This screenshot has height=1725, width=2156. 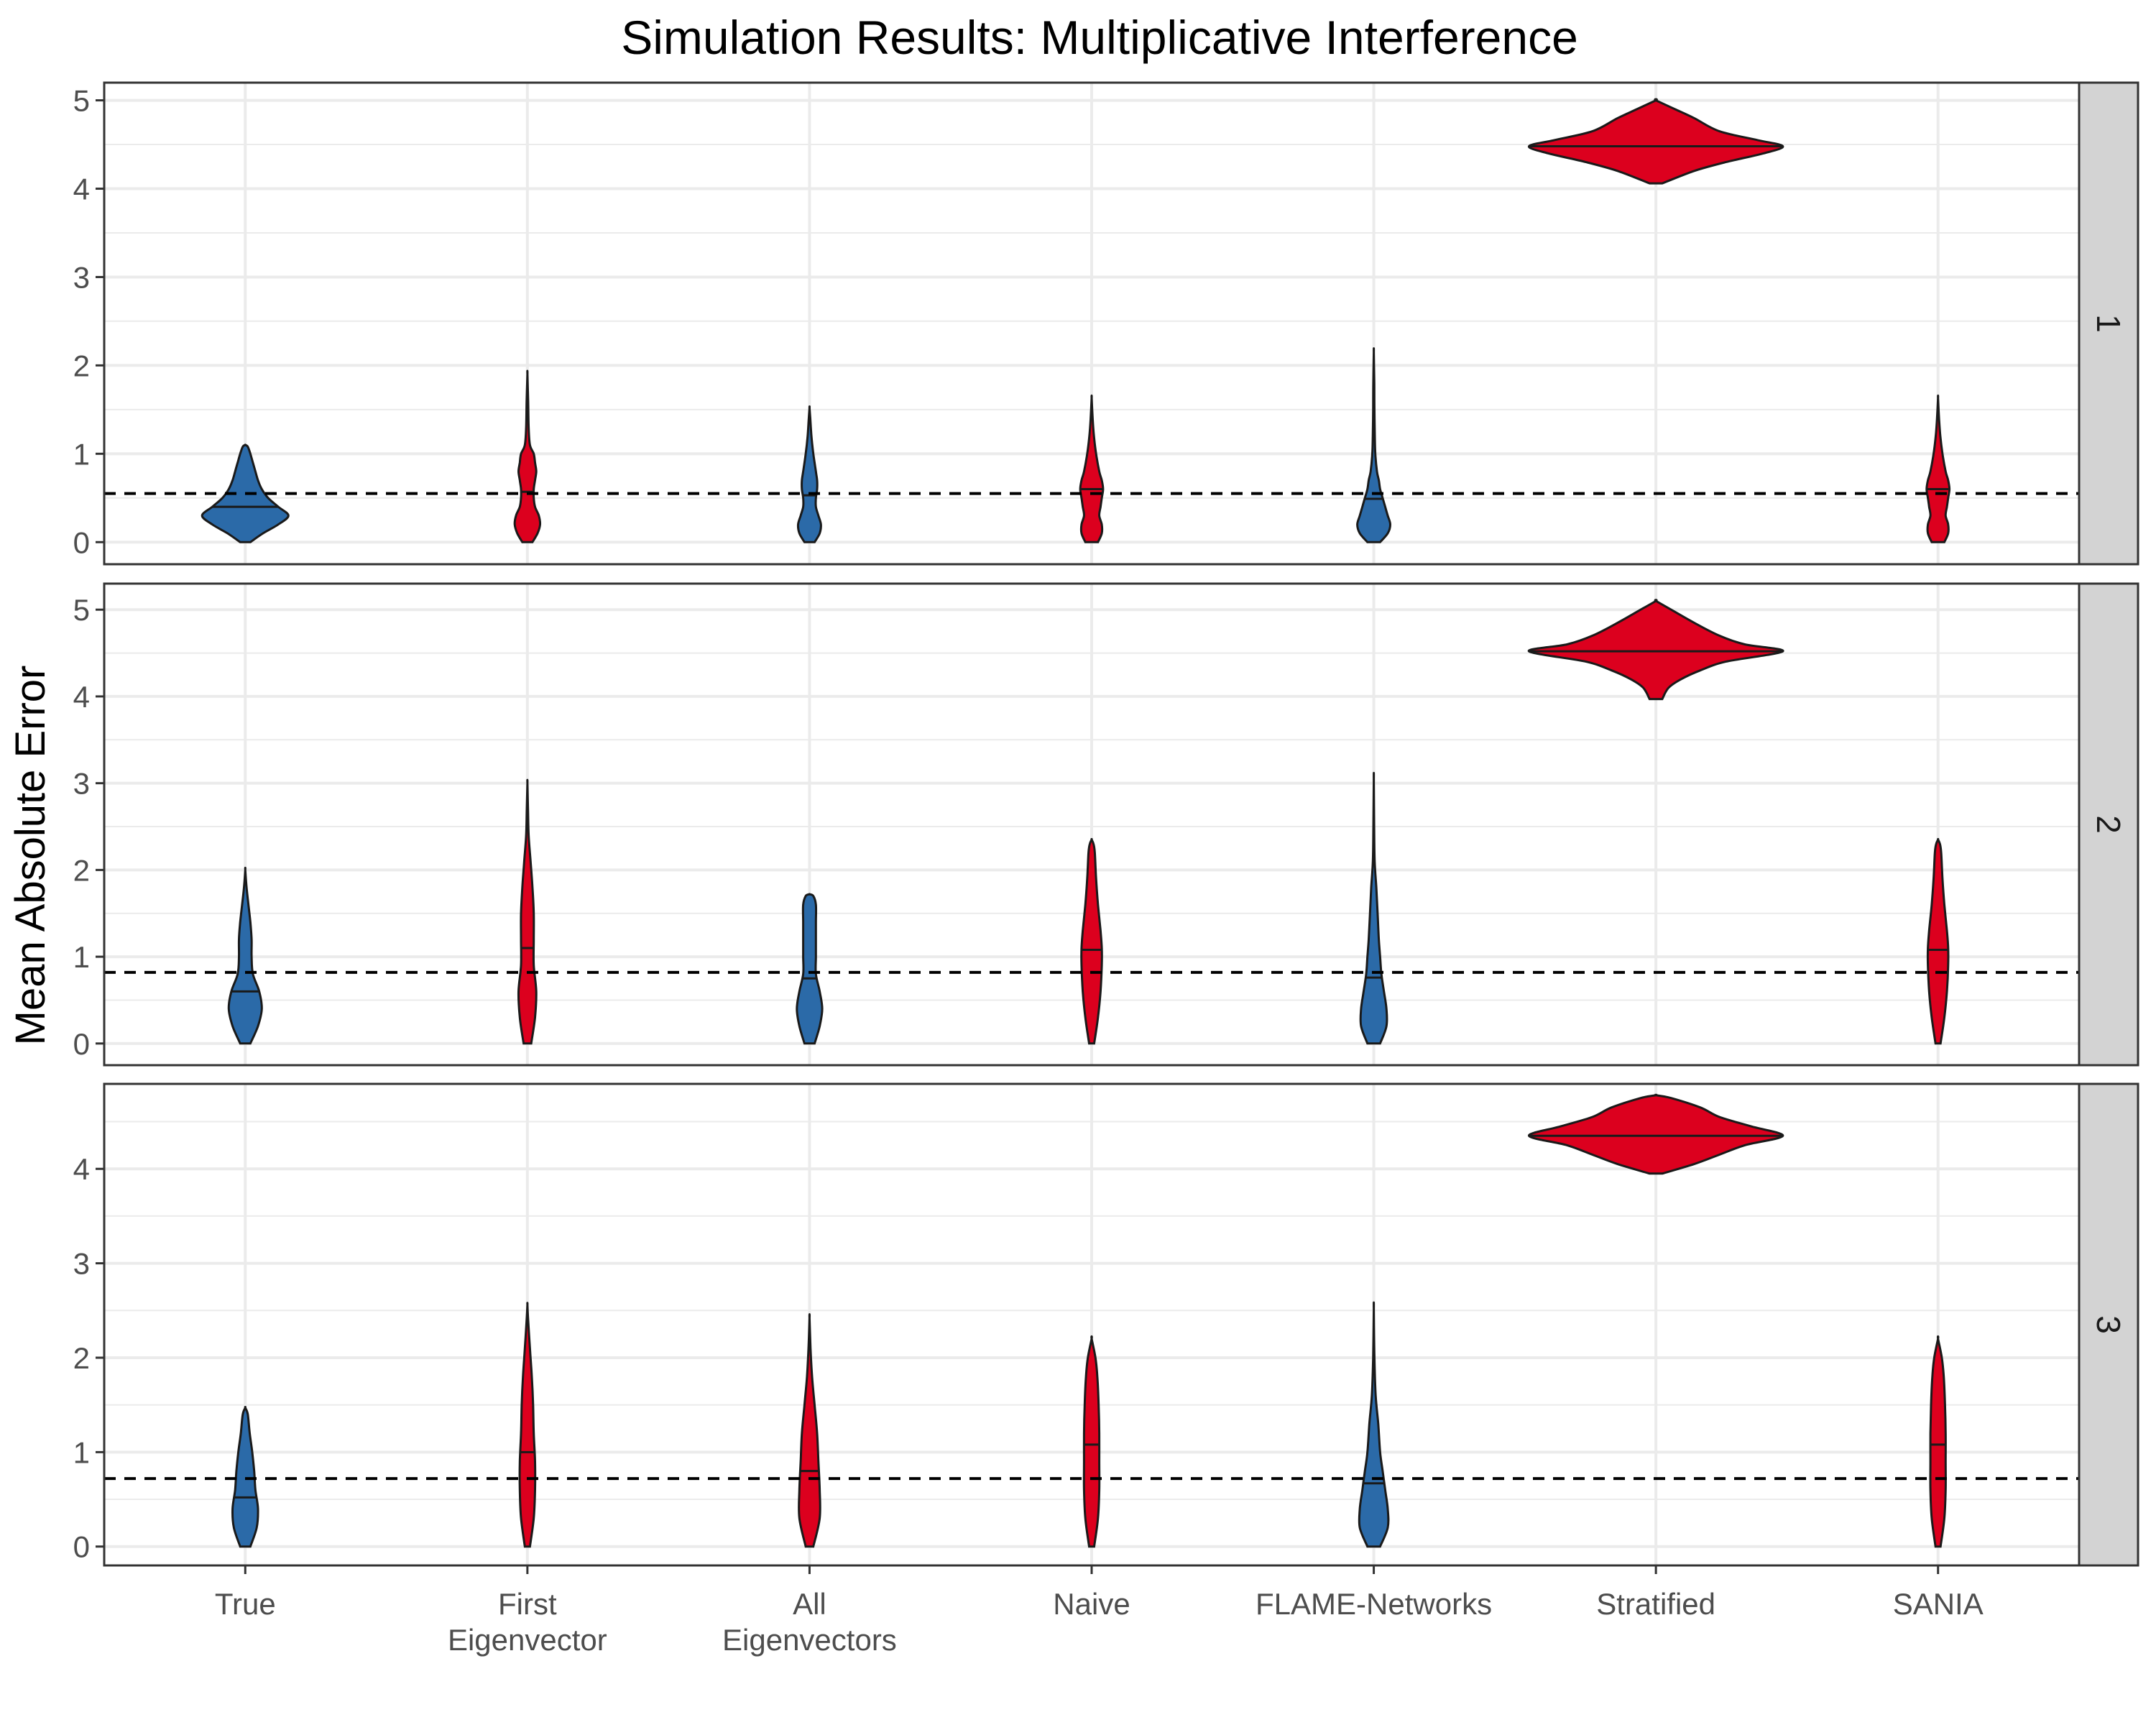 What do you see at coordinates (809, 1640) in the screenshot?
I see `x-tick-label: Eigenvectors` at bounding box center [809, 1640].